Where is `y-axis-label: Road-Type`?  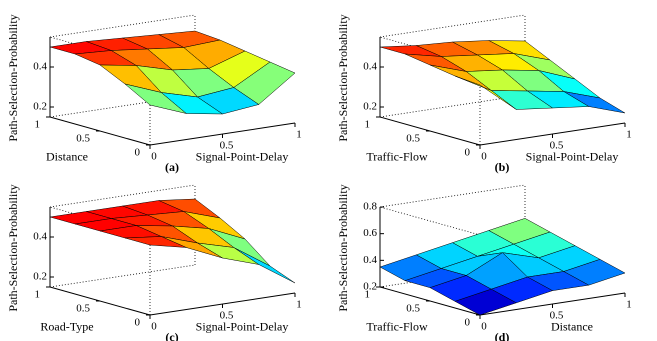
y-axis-label: Road-Type is located at coordinates (66, 326).